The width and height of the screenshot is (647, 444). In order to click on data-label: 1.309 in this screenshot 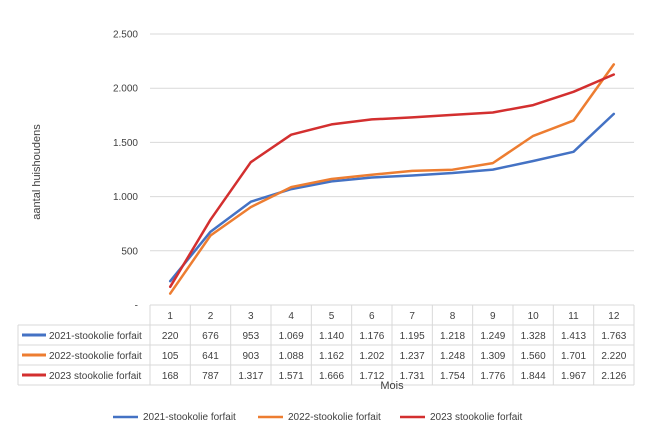, I will do `click(492, 356)`.